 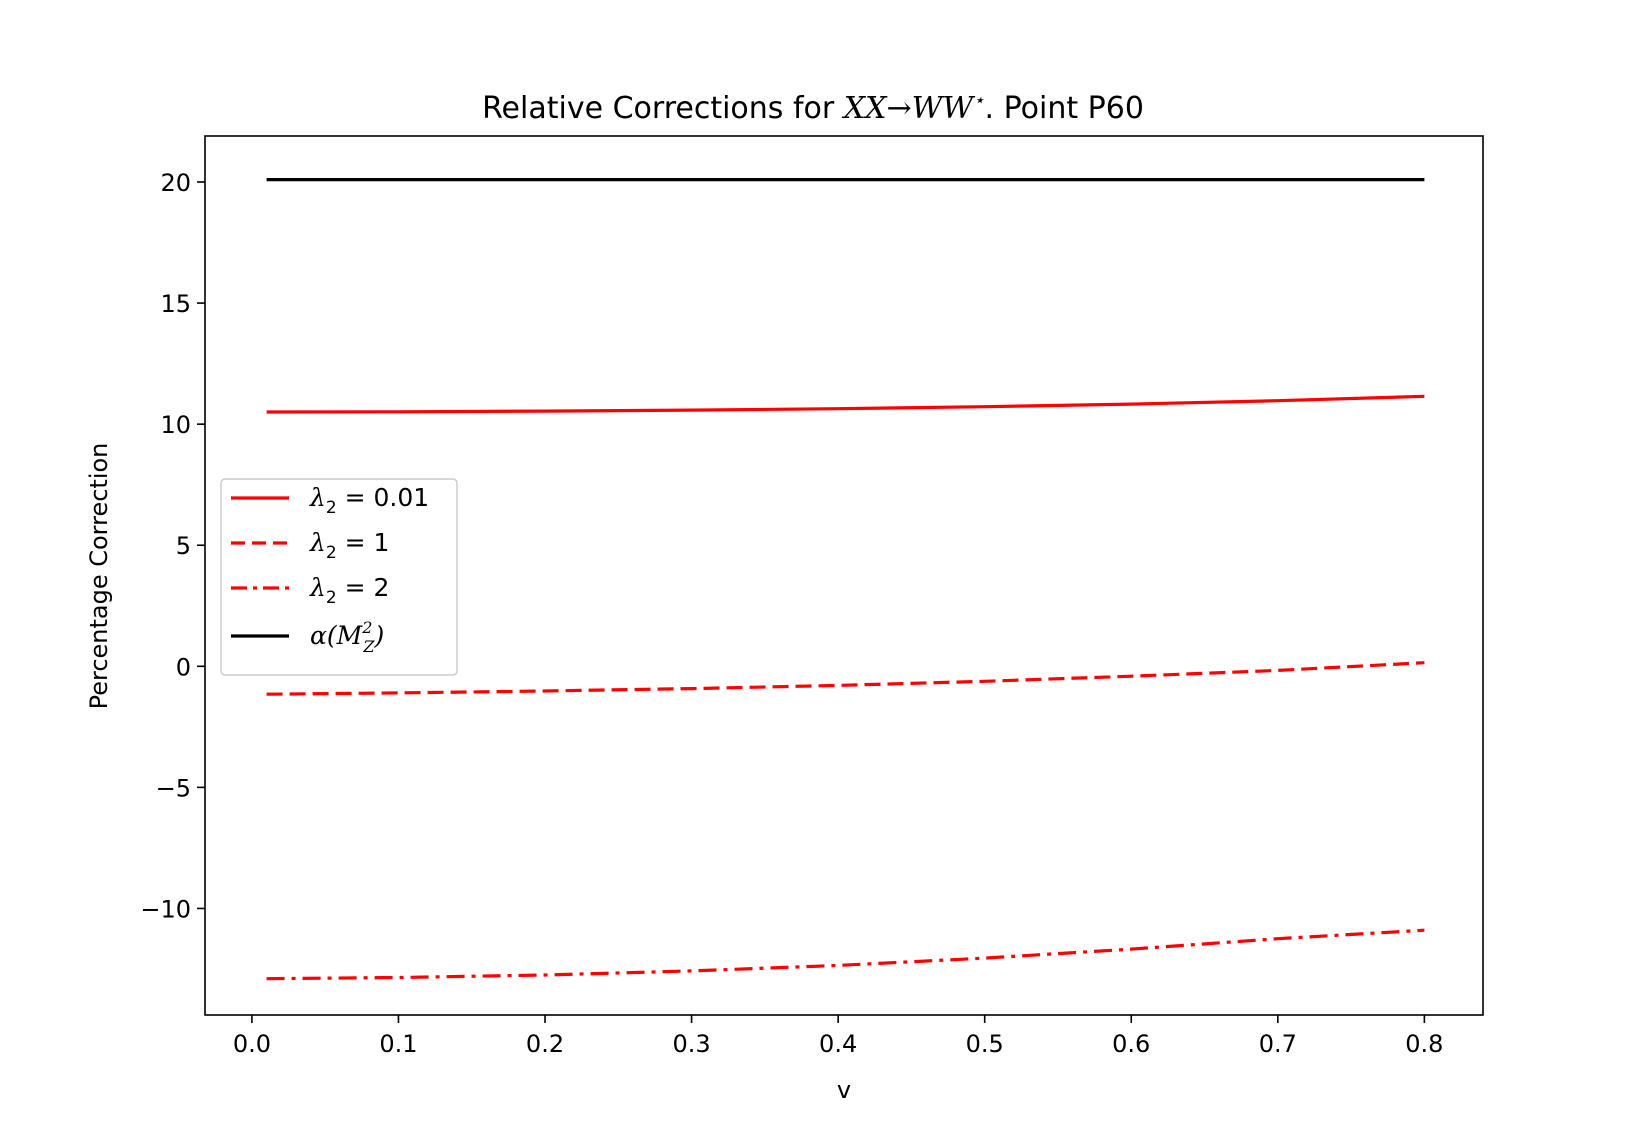 What do you see at coordinates (183, 546) in the screenshot?
I see `y-tick-label: 5` at bounding box center [183, 546].